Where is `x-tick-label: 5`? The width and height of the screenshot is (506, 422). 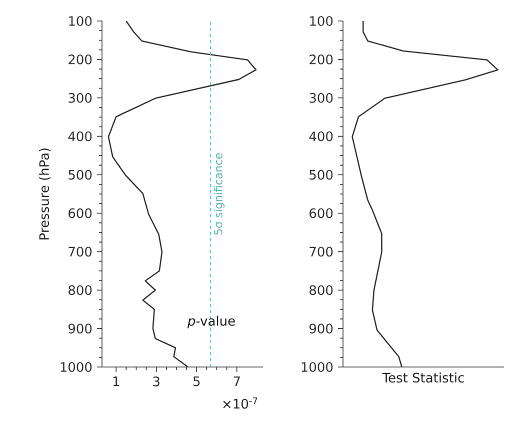 x-tick-label: 5 is located at coordinates (196, 381).